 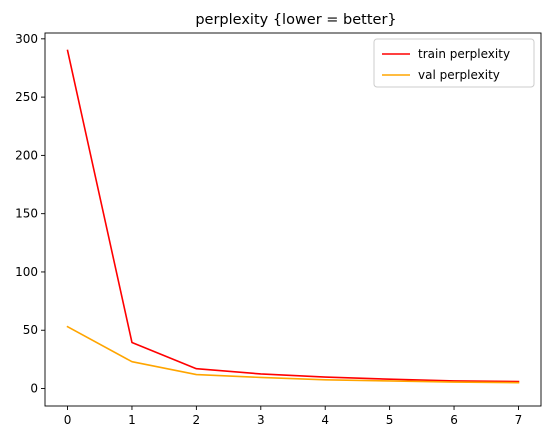 I want to click on x-tick-label: 0, so click(x=68, y=420).